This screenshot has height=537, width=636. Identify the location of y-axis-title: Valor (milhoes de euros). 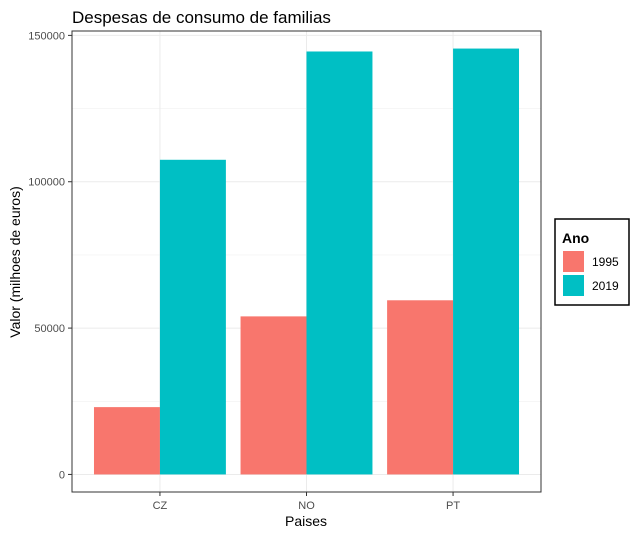
(15, 261).